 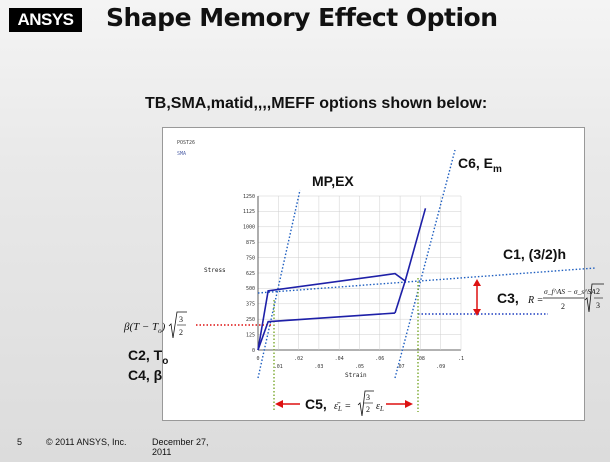 I want to click on beta-sqrt-den: 2, so click(x=181, y=332).